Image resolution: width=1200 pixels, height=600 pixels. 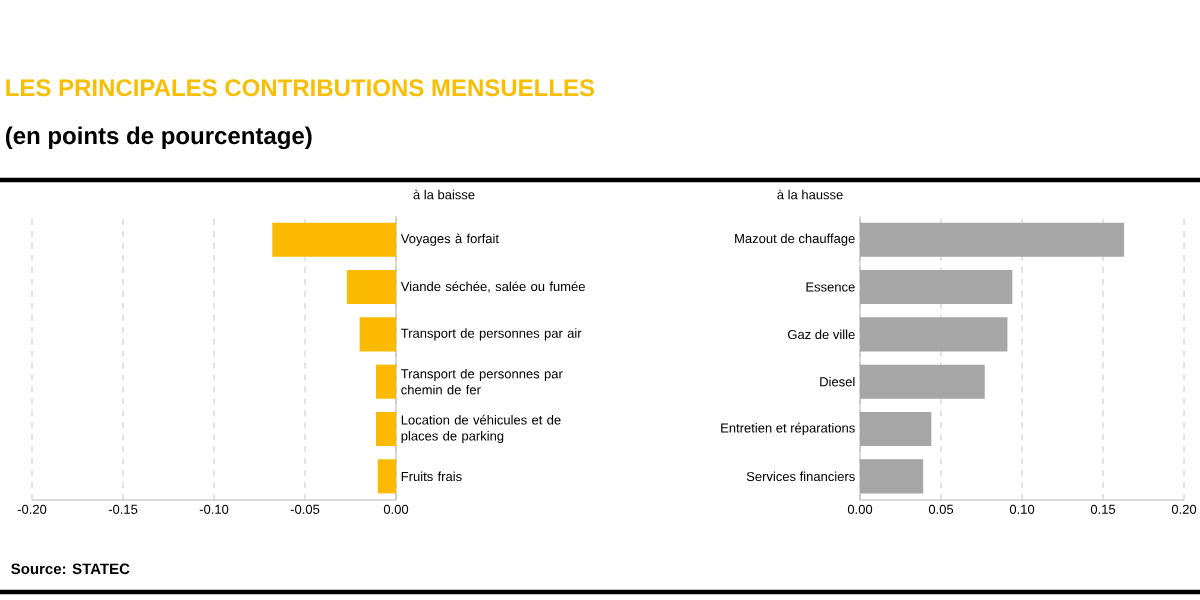 I want to click on text: LES PRINCIPALES CONTRIBUTIONS MENSUELLES, so click(x=300, y=88).